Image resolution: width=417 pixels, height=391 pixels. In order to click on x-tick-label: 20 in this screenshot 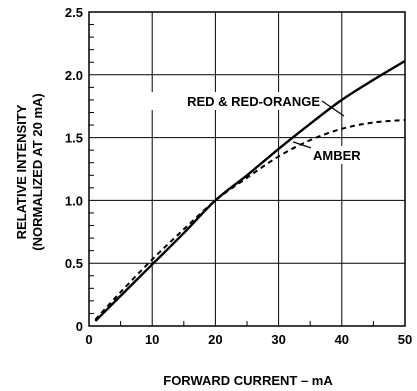, I will do `click(215, 339)`.